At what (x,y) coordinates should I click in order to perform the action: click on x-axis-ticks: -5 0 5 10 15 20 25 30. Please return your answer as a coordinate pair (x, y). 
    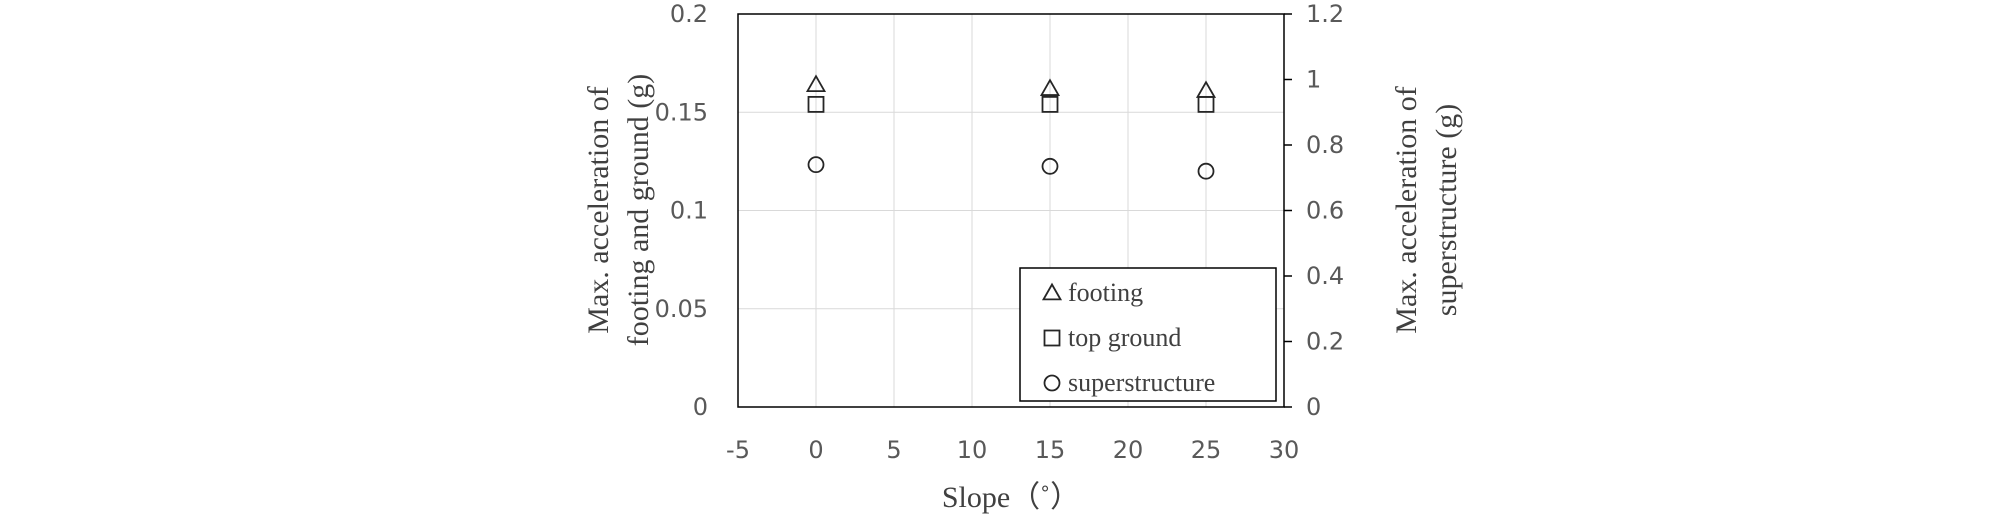
    Looking at the image, I should click on (1012, 450).